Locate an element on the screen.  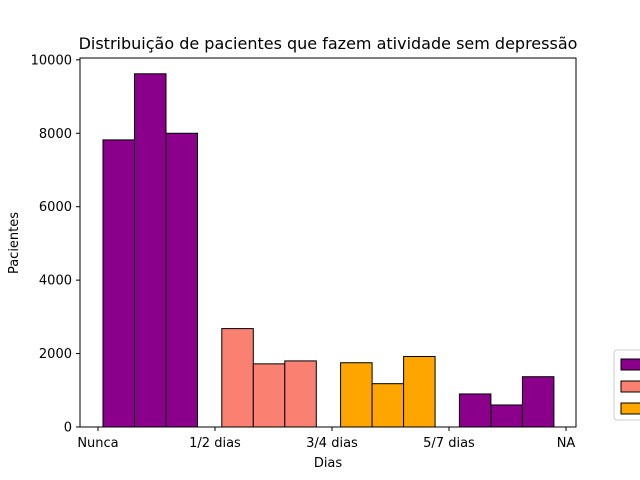
x-axis-label: Dias is located at coordinates (328, 463).